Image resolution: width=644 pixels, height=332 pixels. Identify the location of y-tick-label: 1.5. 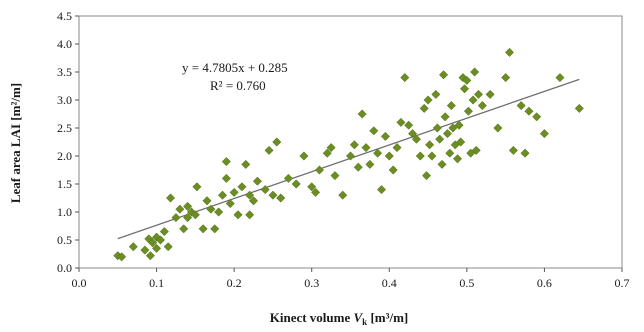
(64, 184).